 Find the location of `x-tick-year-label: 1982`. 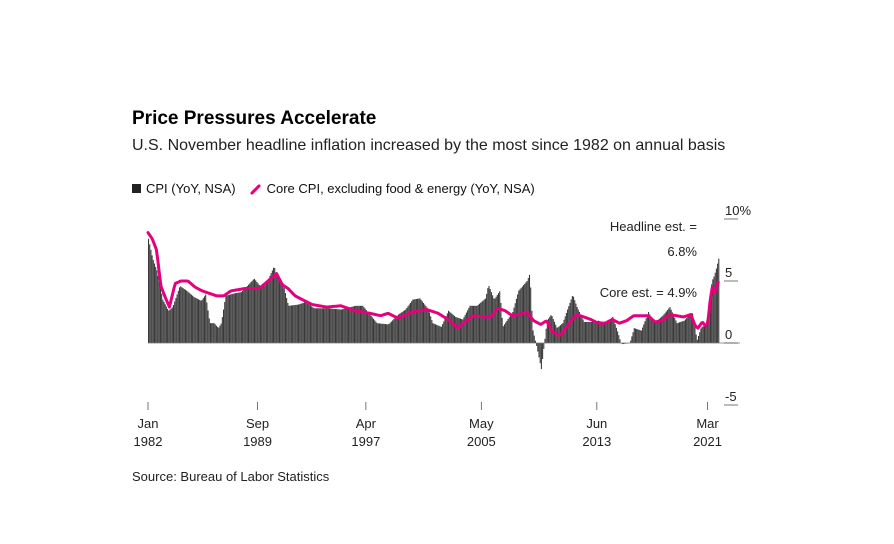

x-tick-year-label: 1982 is located at coordinates (148, 441).